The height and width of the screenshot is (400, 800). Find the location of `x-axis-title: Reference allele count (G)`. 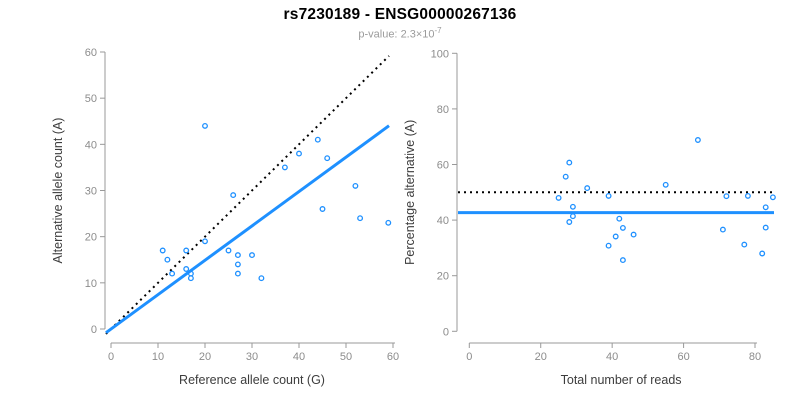

x-axis-title: Reference allele count (G) is located at coordinates (252, 380).